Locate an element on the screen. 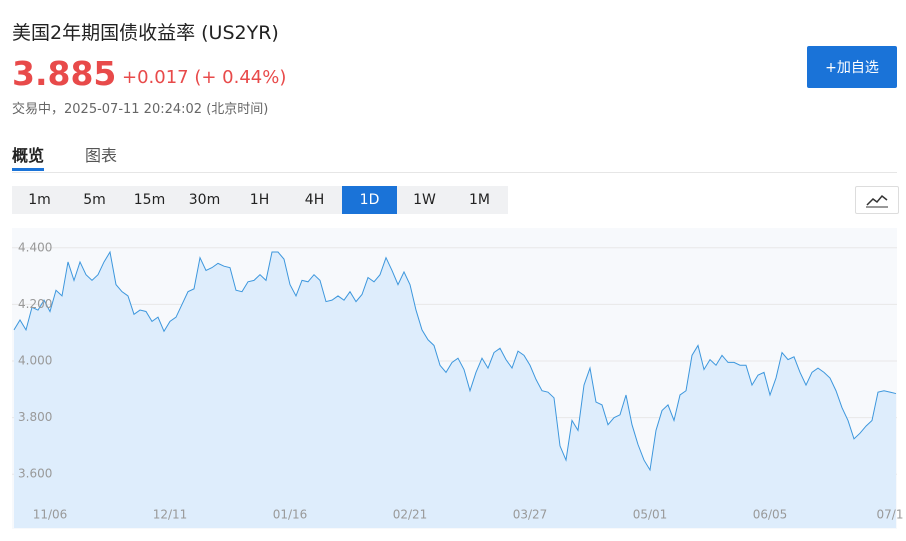 The width and height of the screenshot is (906, 541). watch-button: +加自选 is located at coordinates (852, 67).